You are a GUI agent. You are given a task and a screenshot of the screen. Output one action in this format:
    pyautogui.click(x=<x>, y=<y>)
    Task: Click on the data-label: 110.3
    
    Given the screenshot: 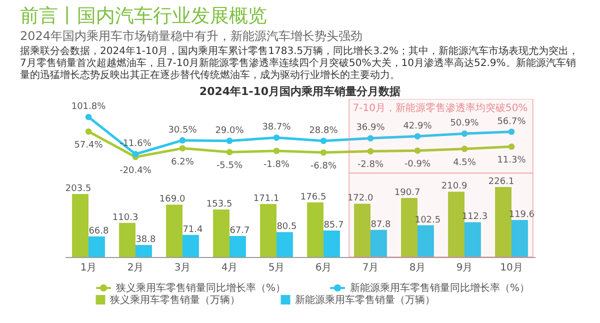 What is the action you would take?
    pyautogui.click(x=125, y=217)
    